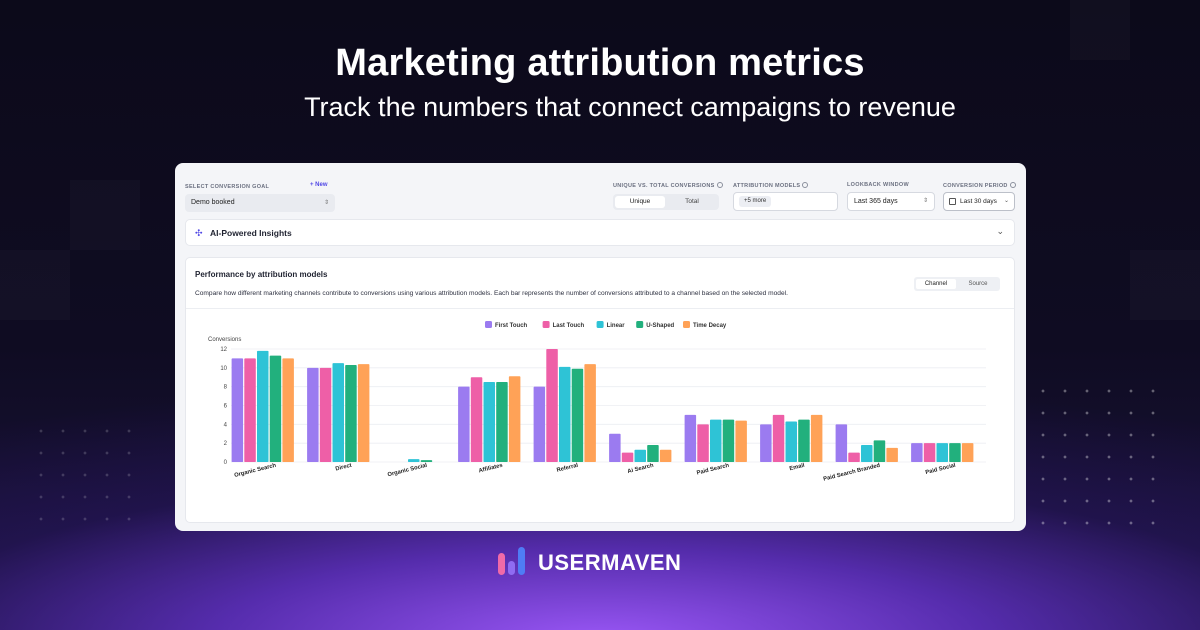 The height and width of the screenshot is (630, 1200). I want to click on conversion-goal-select: Demo booked ⇕, so click(260, 203).